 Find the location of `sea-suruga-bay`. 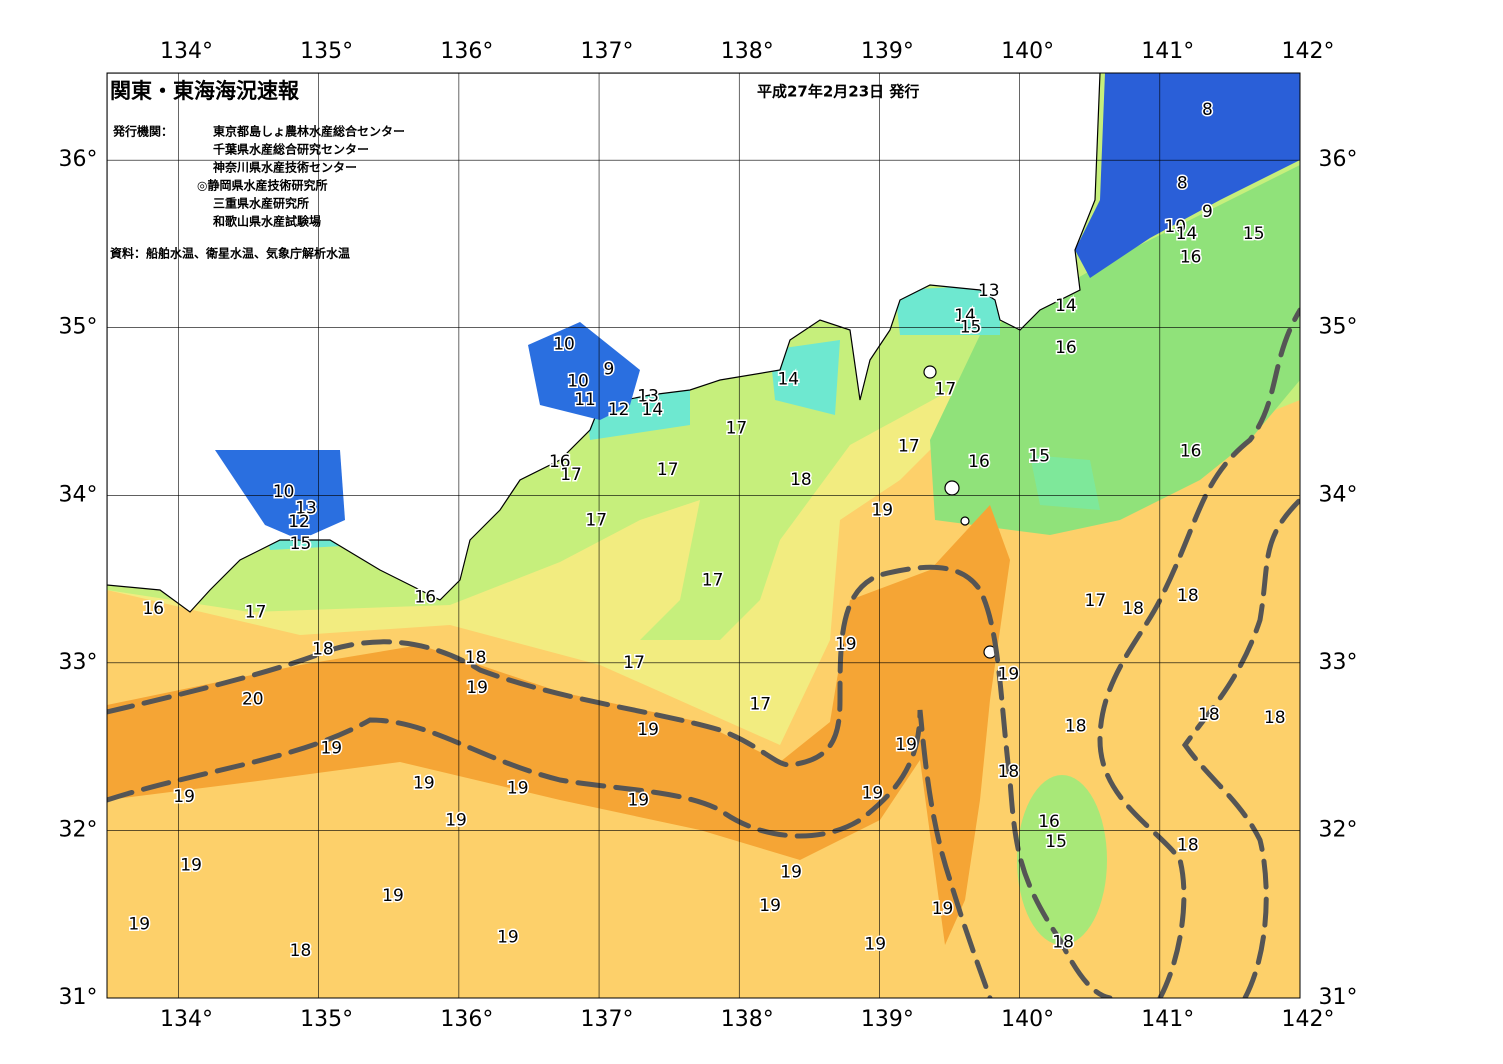

sea-suruga-bay is located at coordinates (805, 377).